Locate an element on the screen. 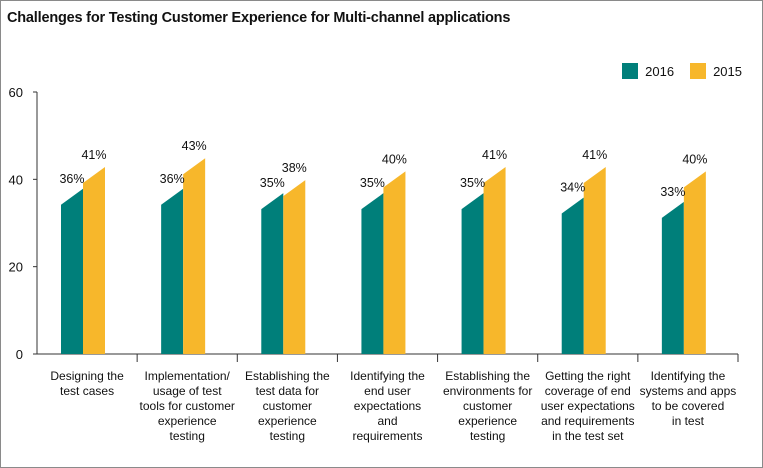 The image size is (763, 468). legend-label-2016: 2016 is located at coordinates (660, 71).